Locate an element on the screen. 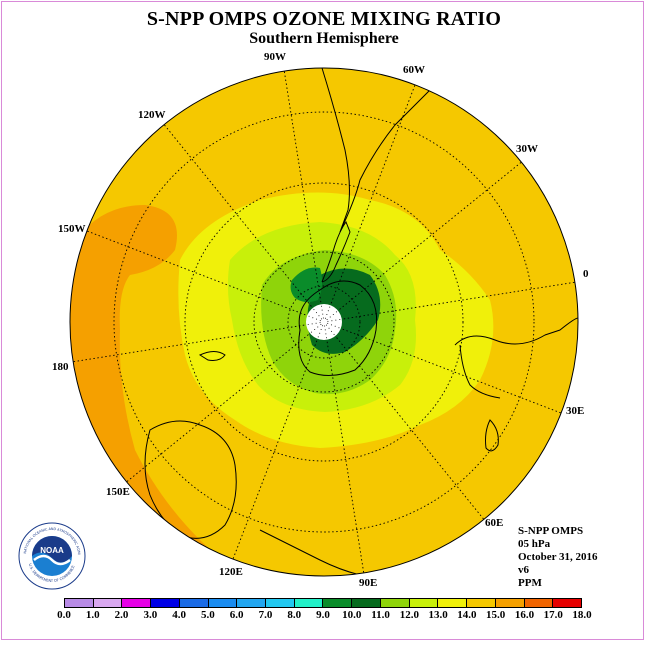 The height and width of the screenshot is (648, 648). colorbar is located at coordinates (323, 603).